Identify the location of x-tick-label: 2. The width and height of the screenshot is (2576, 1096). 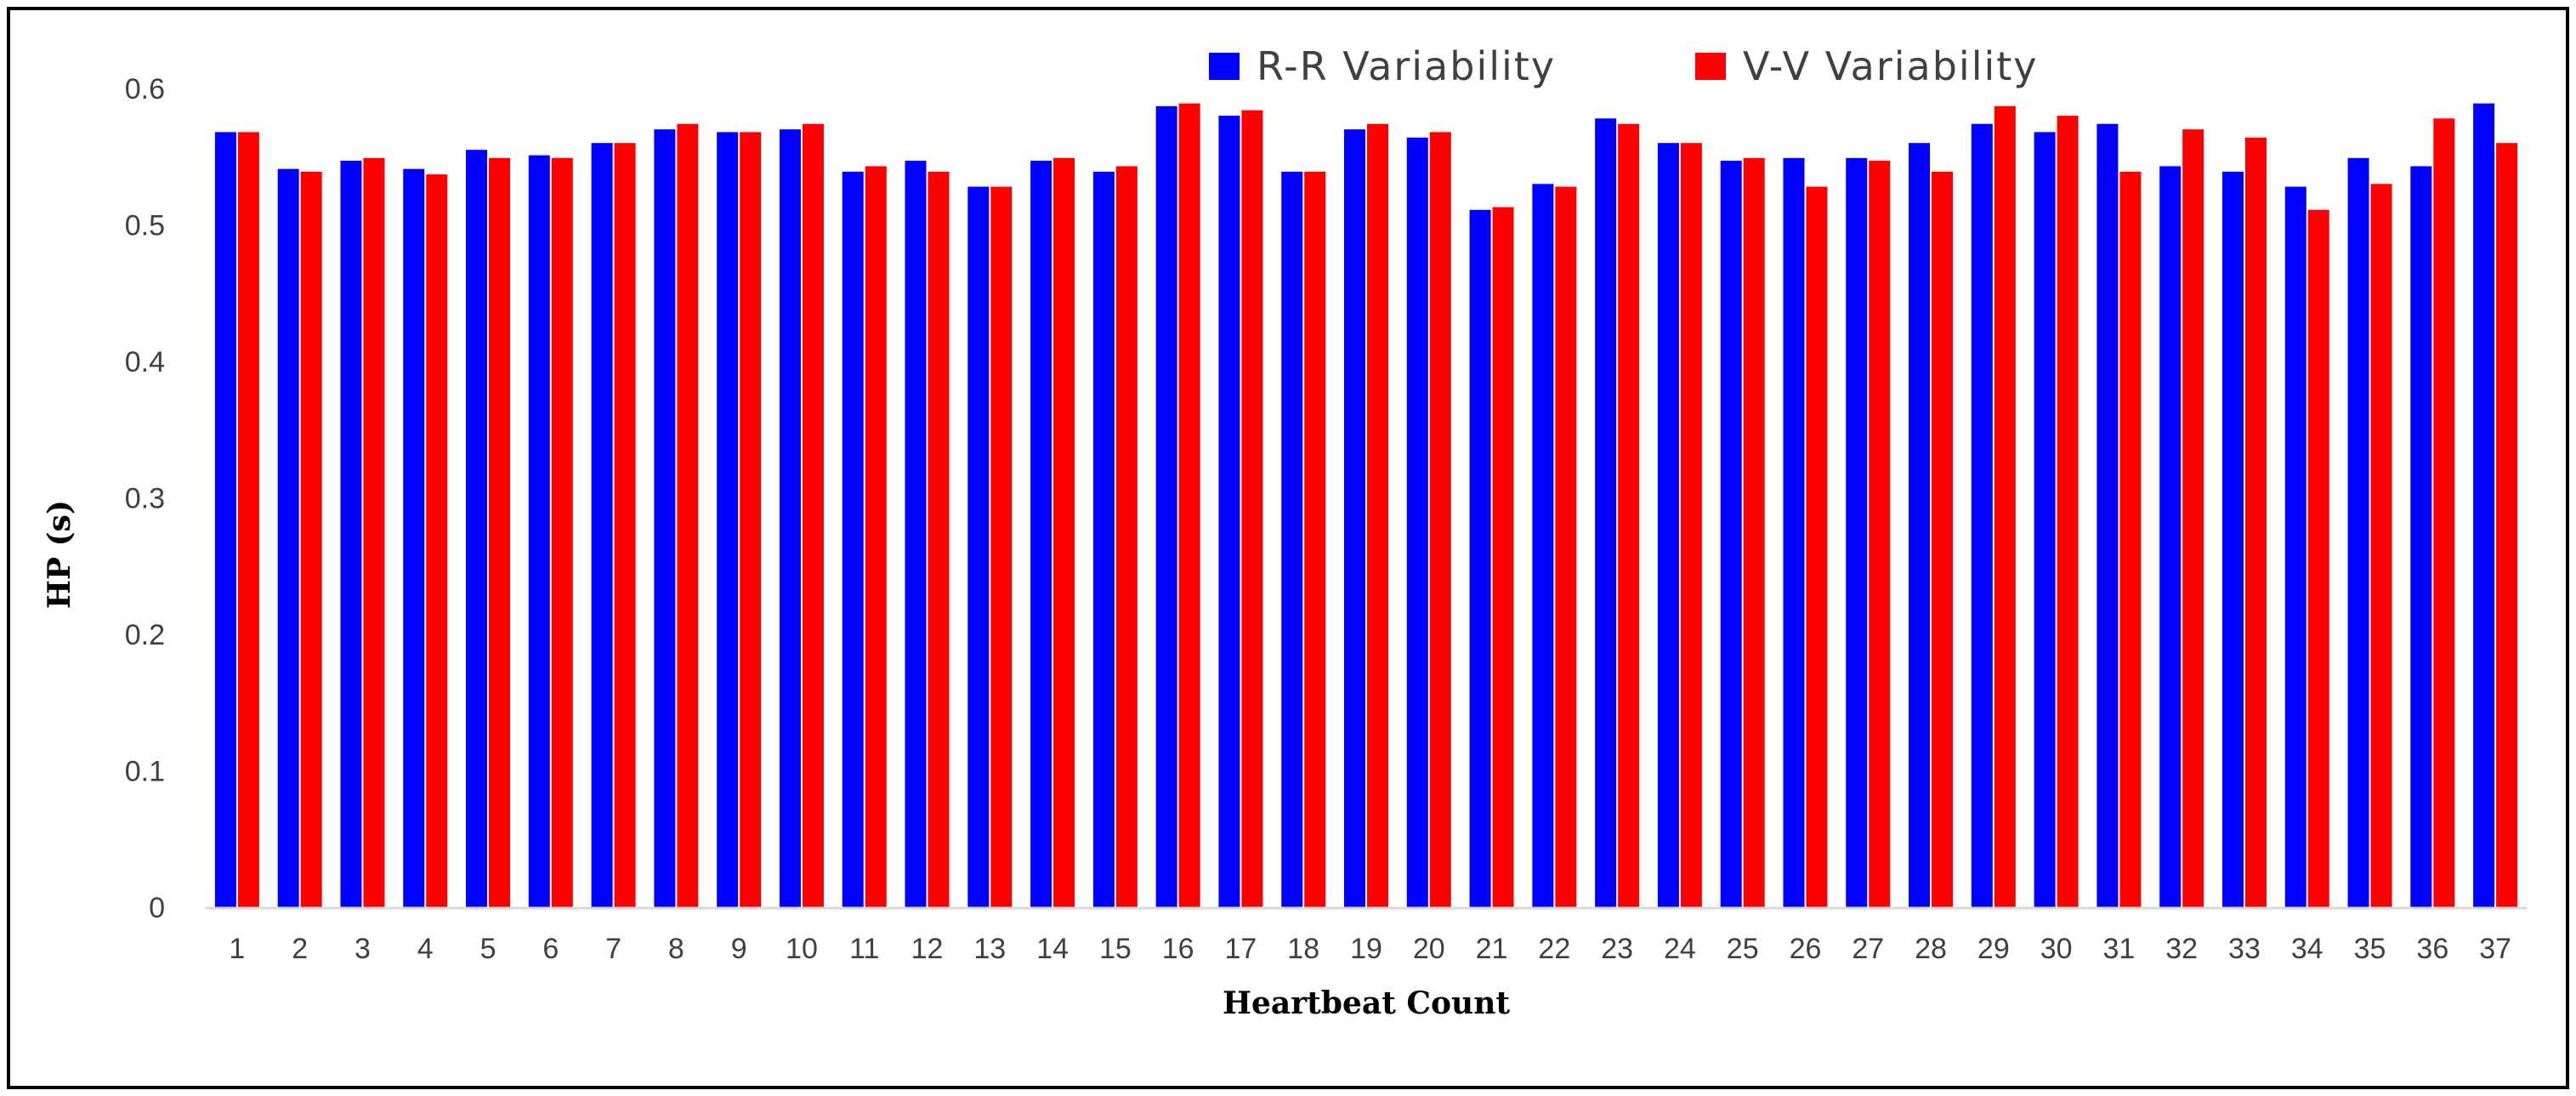
(300, 949).